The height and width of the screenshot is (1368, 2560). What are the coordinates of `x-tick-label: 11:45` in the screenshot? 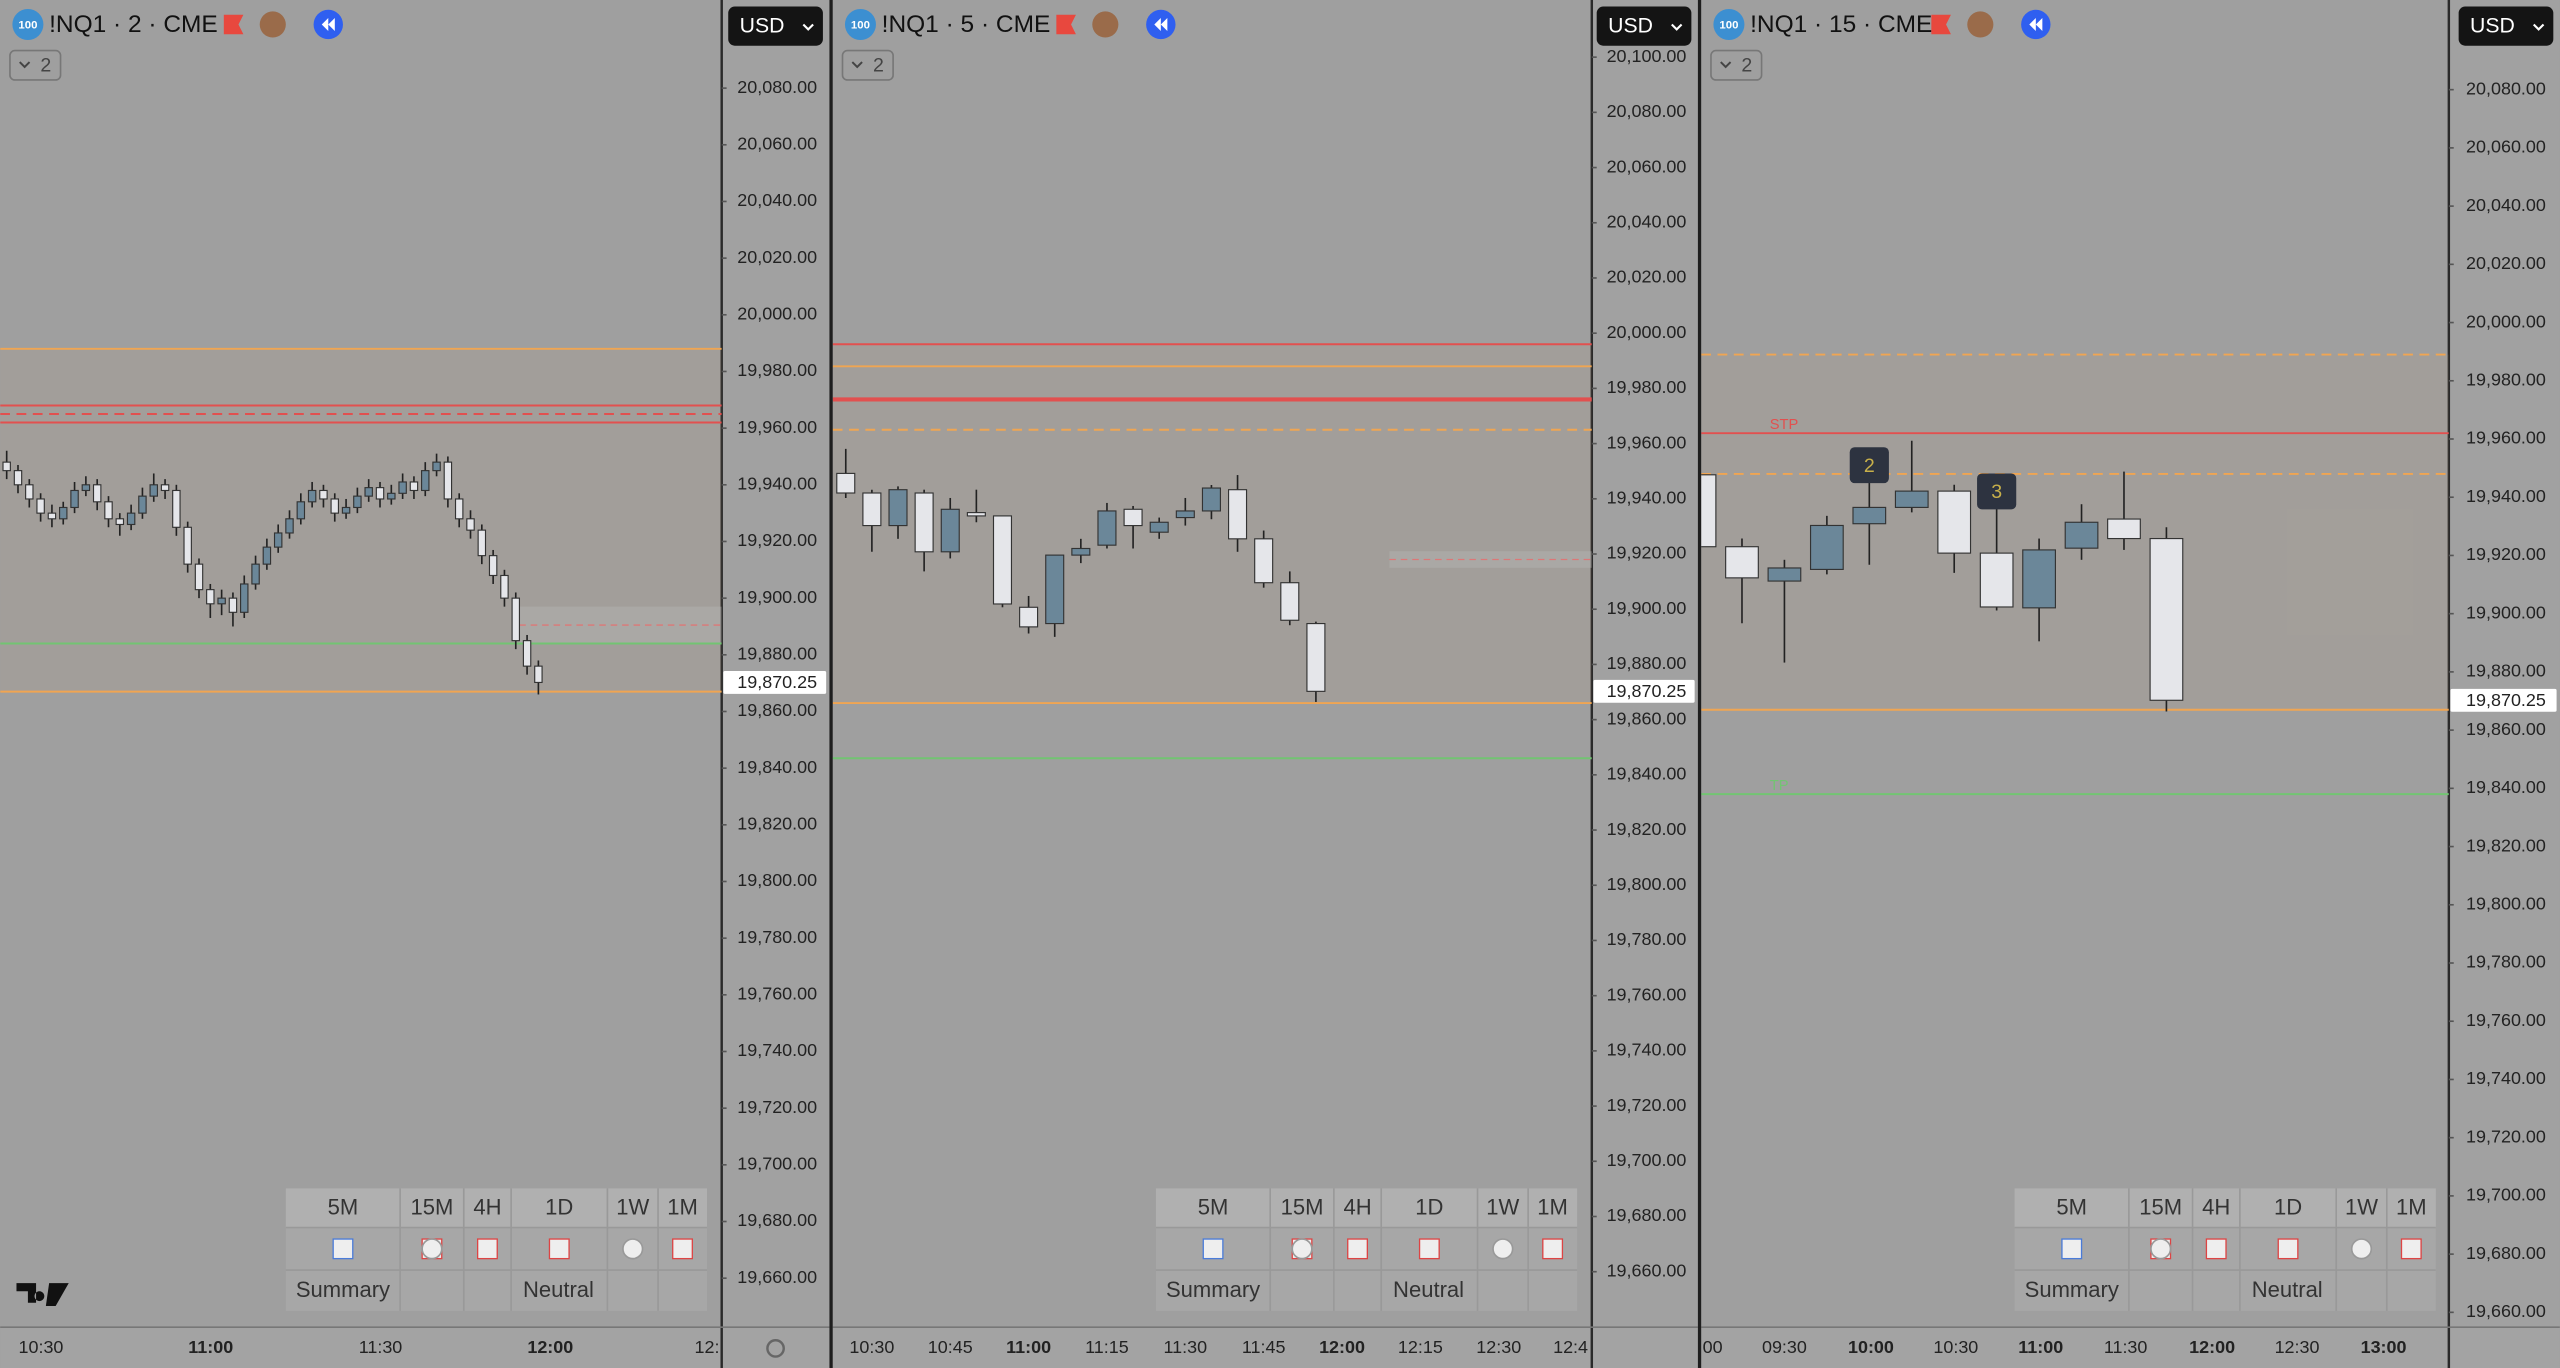 It's located at (1264, 1347).